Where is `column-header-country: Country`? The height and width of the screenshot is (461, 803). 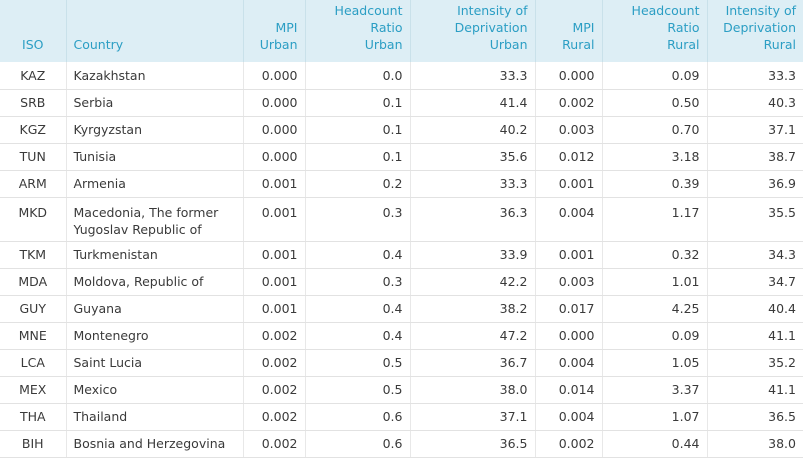
column-header-country: Country is located at coordinates (155, 31).